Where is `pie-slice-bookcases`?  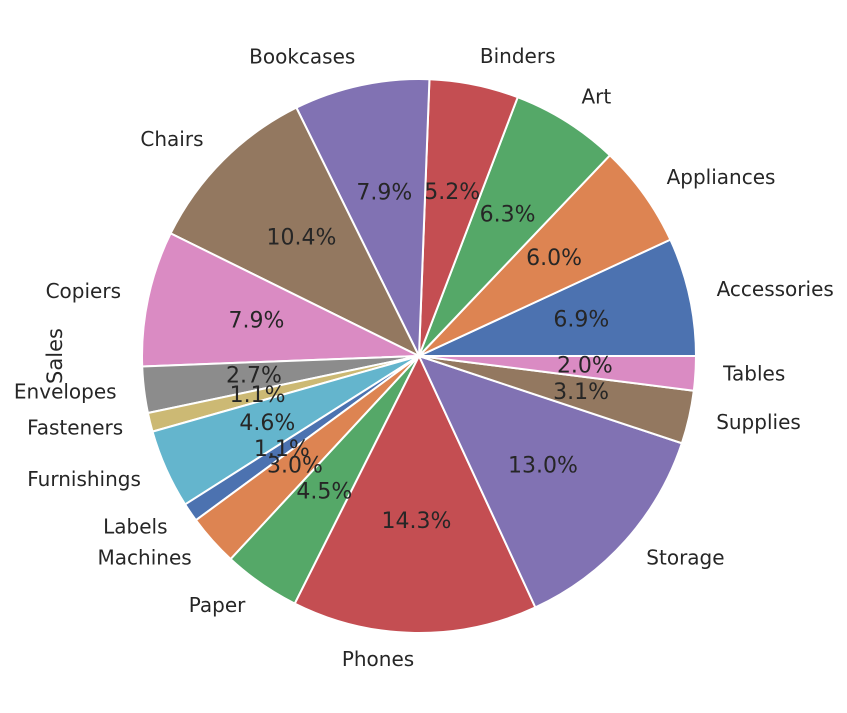 pie-slice-bookcases is located at coordinates (363, 217).